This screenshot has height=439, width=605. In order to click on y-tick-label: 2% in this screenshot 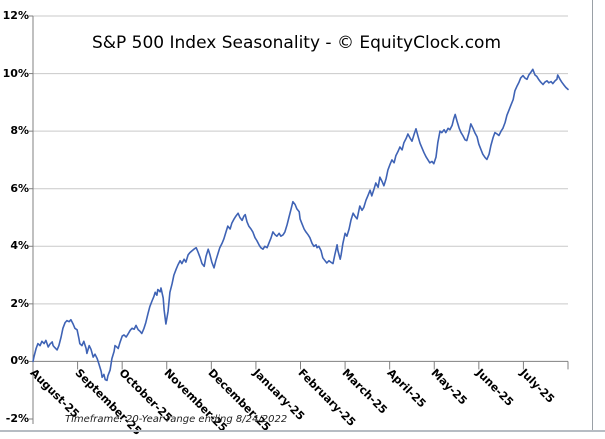, I will do `click(19, 303)`.